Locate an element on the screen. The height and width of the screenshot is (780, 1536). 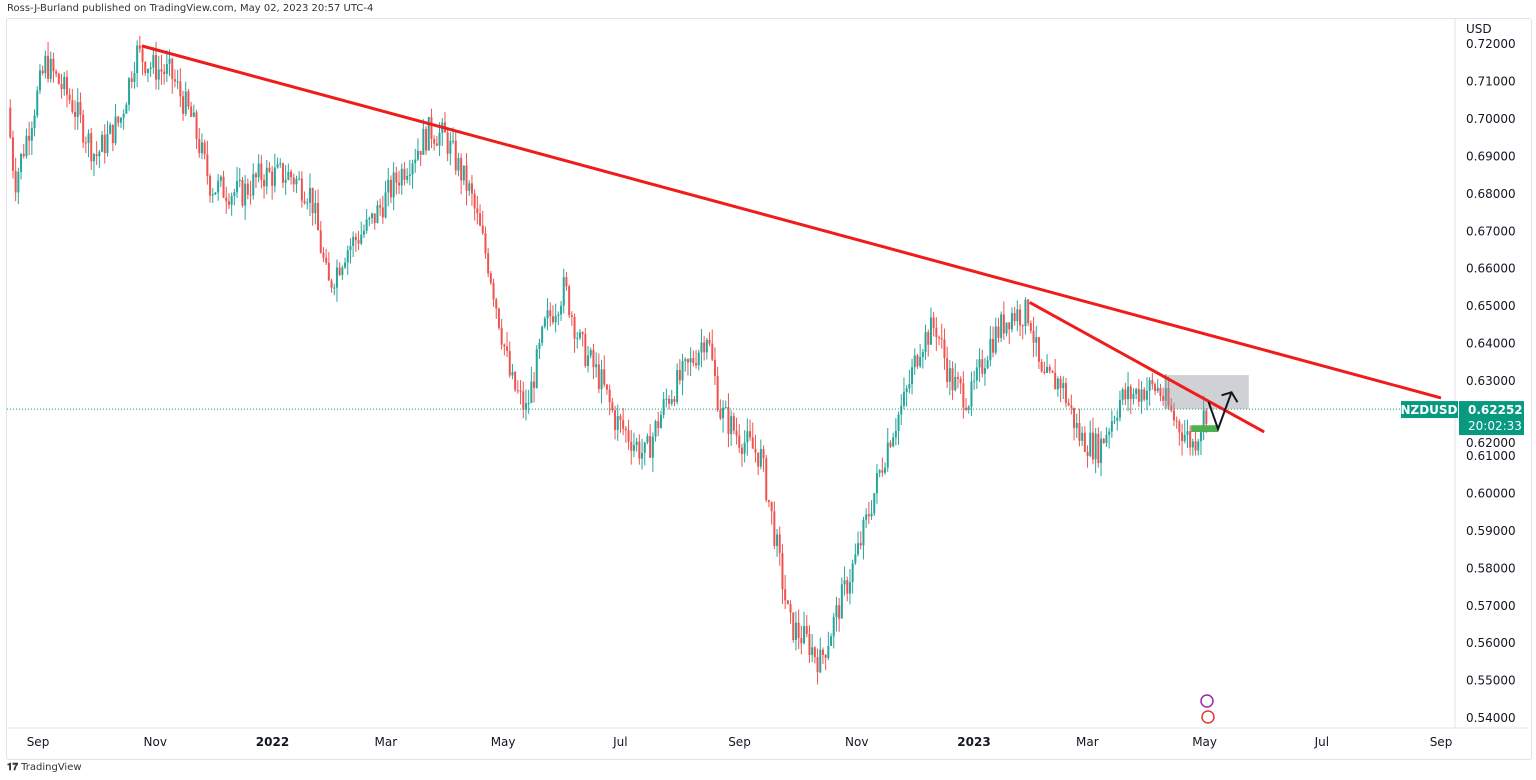
last-price-label: 0.62252 is located at coordinates (1495, 410).